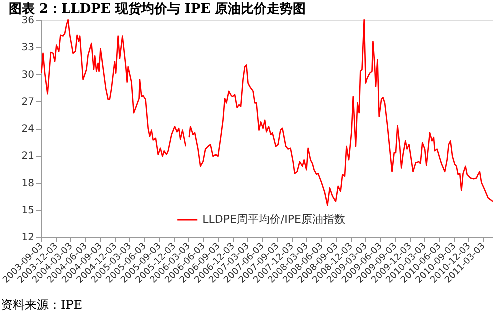 The image size is (493, 322). Describe the element at coordinates (28, 21) in the screenshot. I see `y-tick-label: 36` at that location.